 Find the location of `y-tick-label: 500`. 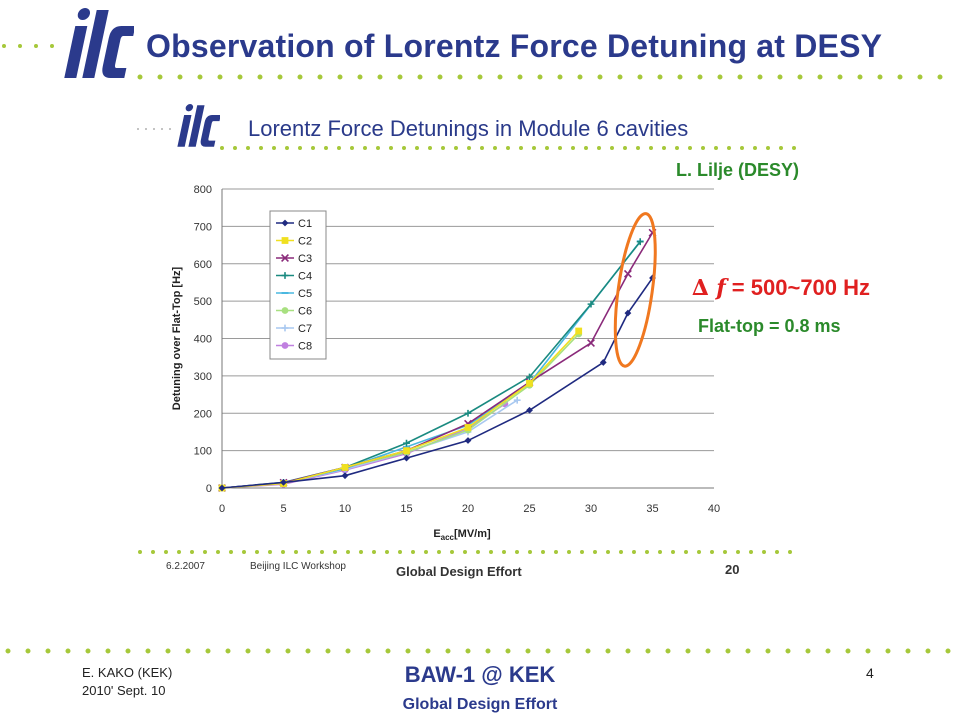

y-tick-label: 500 is located at coordinates (203, 302).